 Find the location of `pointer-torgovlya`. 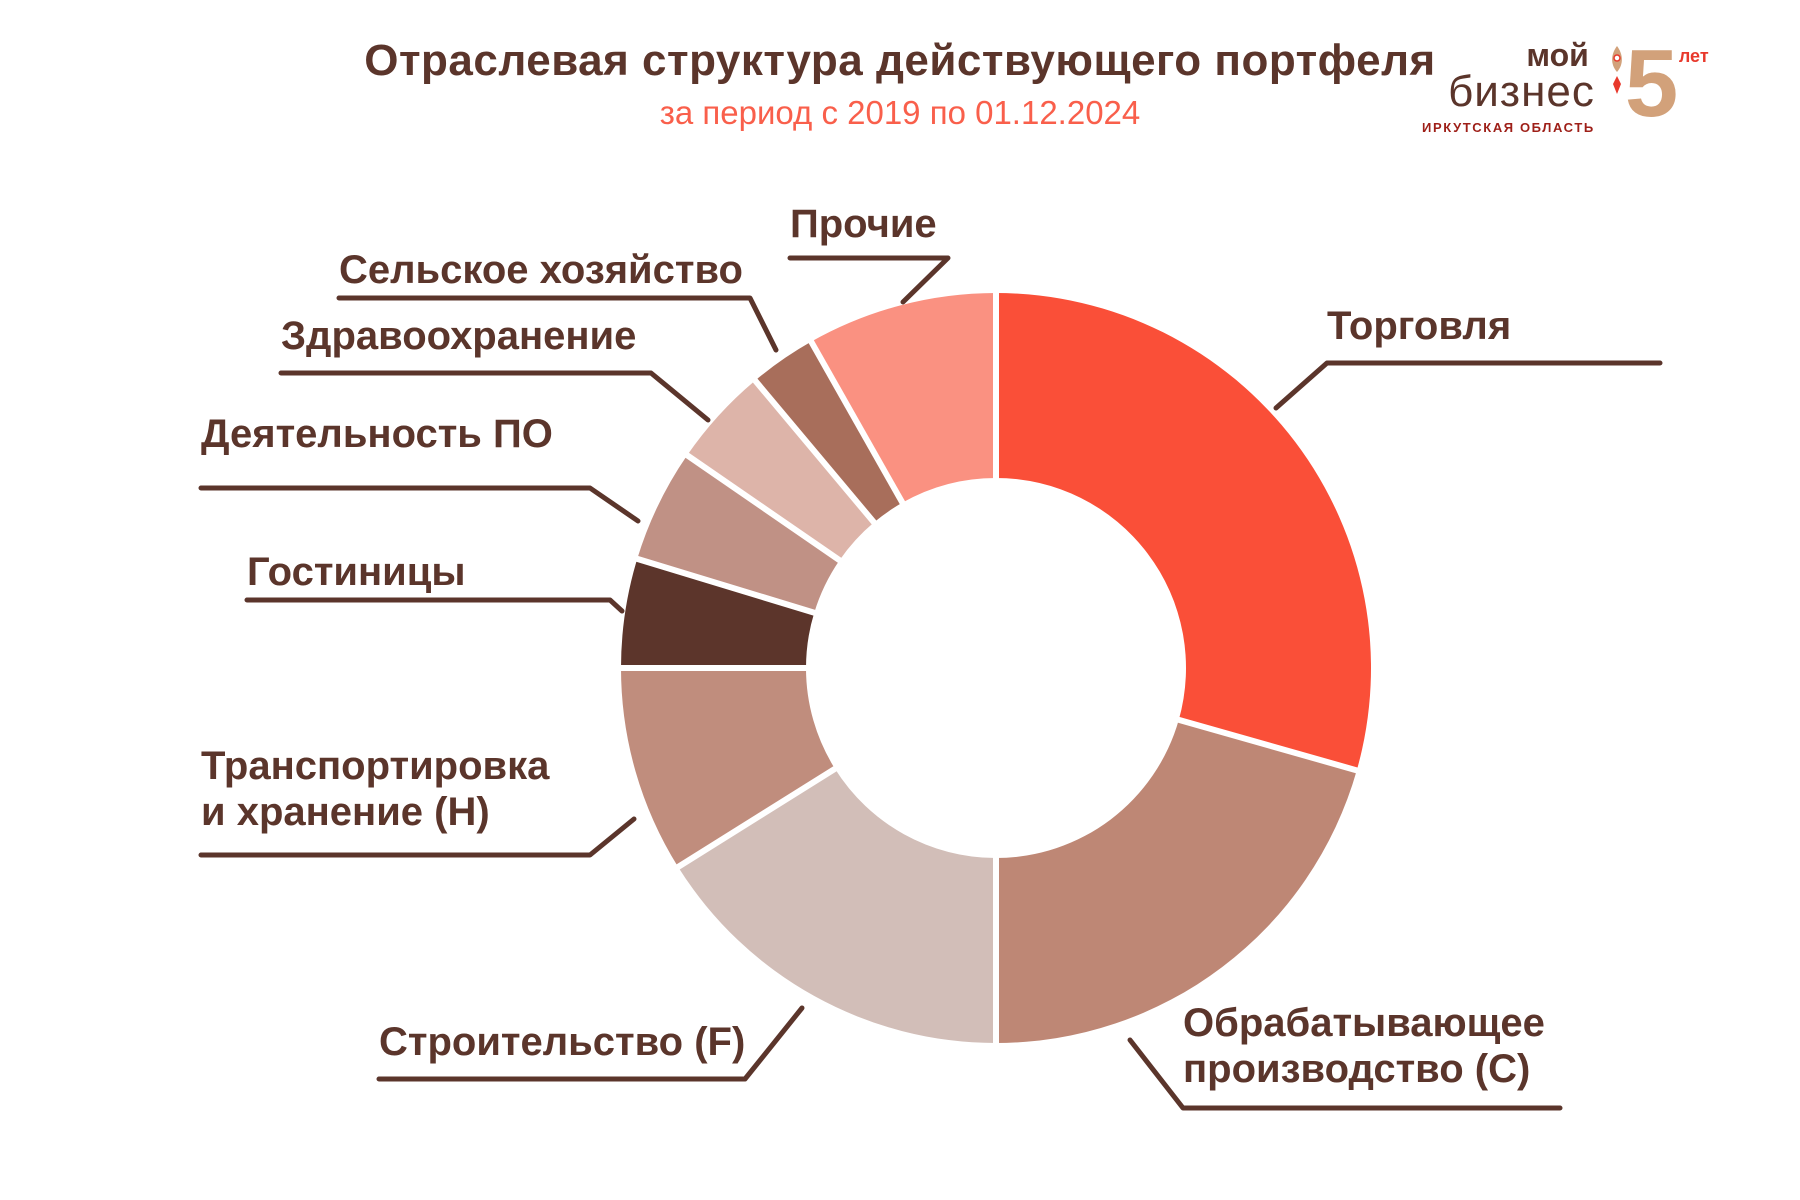

pointer-torgovlya is located at coordinates (1468, 385).